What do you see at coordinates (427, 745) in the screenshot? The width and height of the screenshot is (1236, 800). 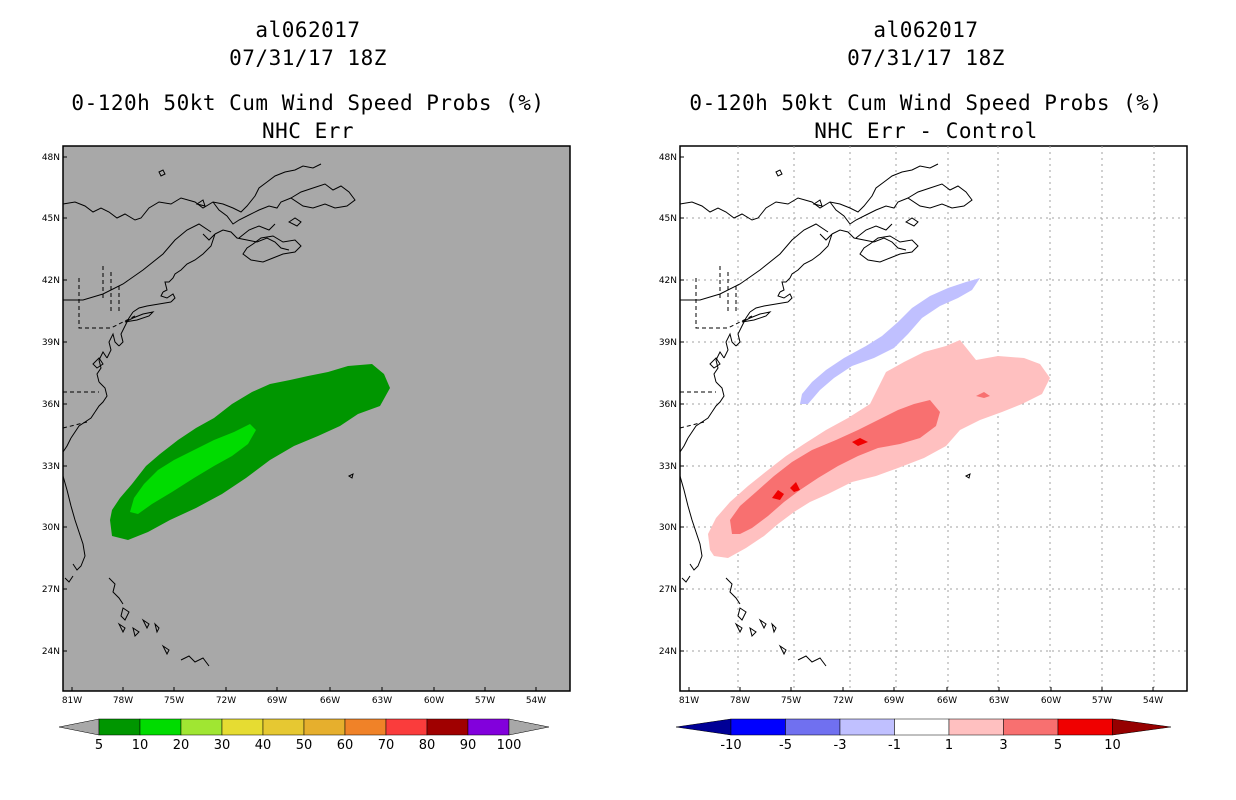 I see `colorbar-label: 80` at bounding box center [427, 745].